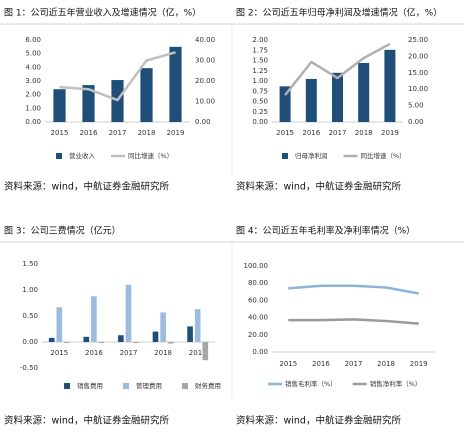  I want to click on y2-tick-label: 5.00, so click(416, 106).